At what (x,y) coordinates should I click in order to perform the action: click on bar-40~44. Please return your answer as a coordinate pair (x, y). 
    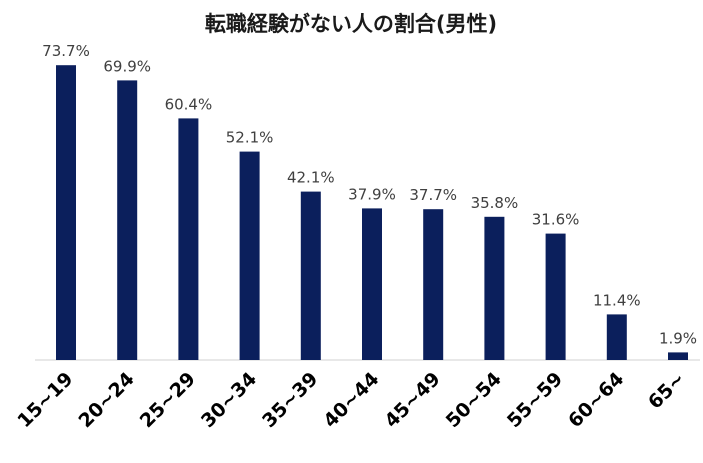
    Looking at the image, I should click on (372, 284).